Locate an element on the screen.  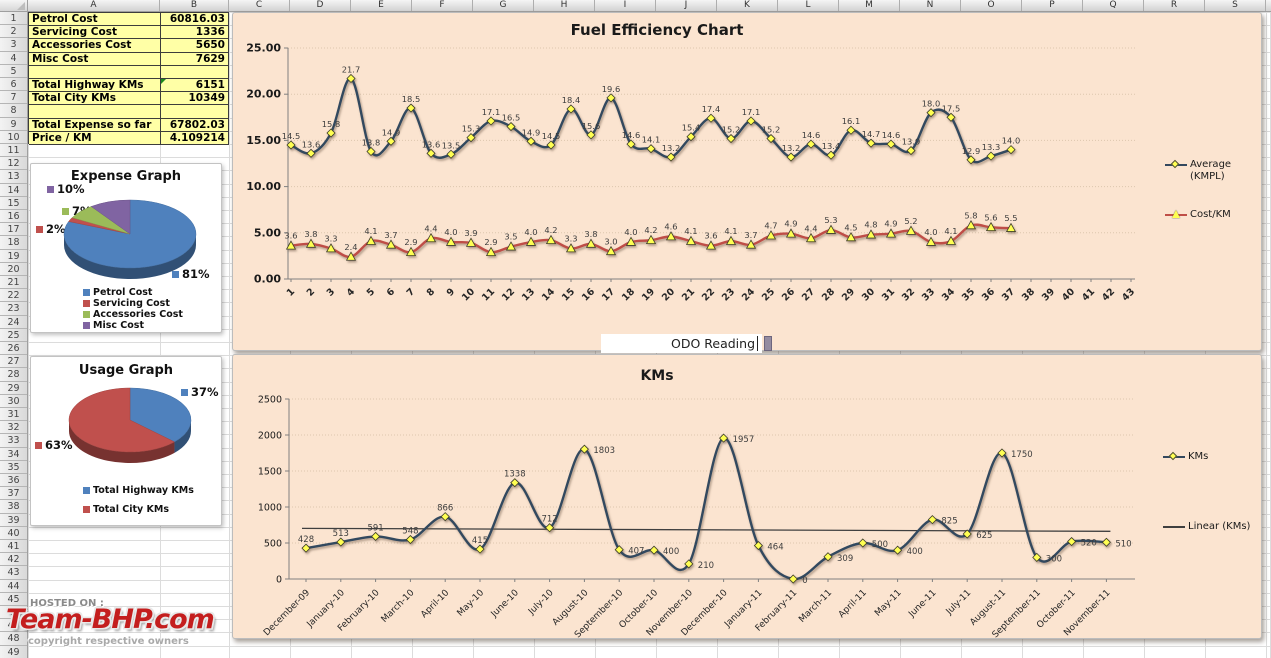
column-header-K: K is located at coordinates (747, 5).